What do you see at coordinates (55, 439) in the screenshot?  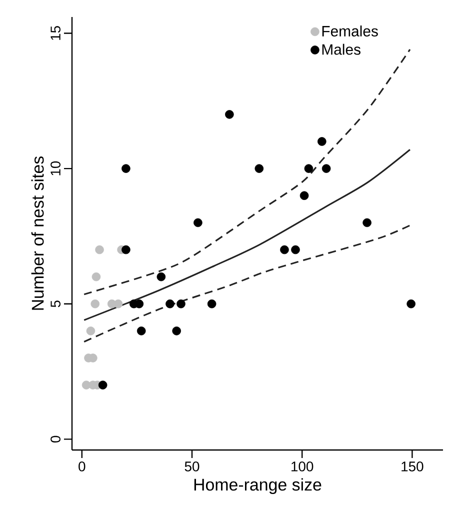 I see `y-tick-label: 0` at bounding box center [55, 439].